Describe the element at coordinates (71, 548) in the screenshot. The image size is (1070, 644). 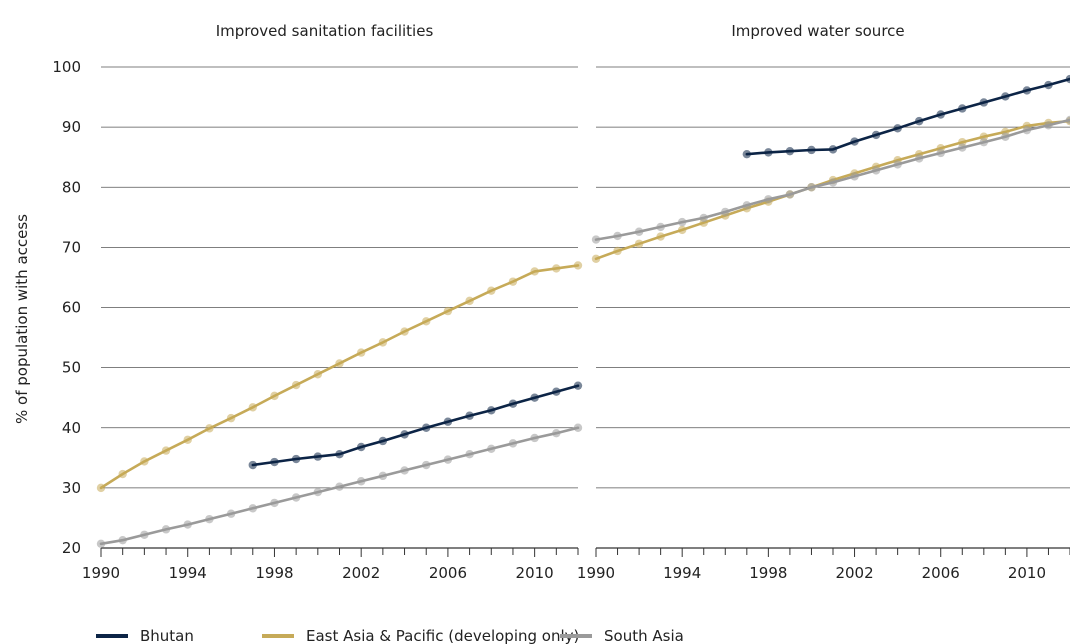
I see `y-tick-label: 20` at that location.